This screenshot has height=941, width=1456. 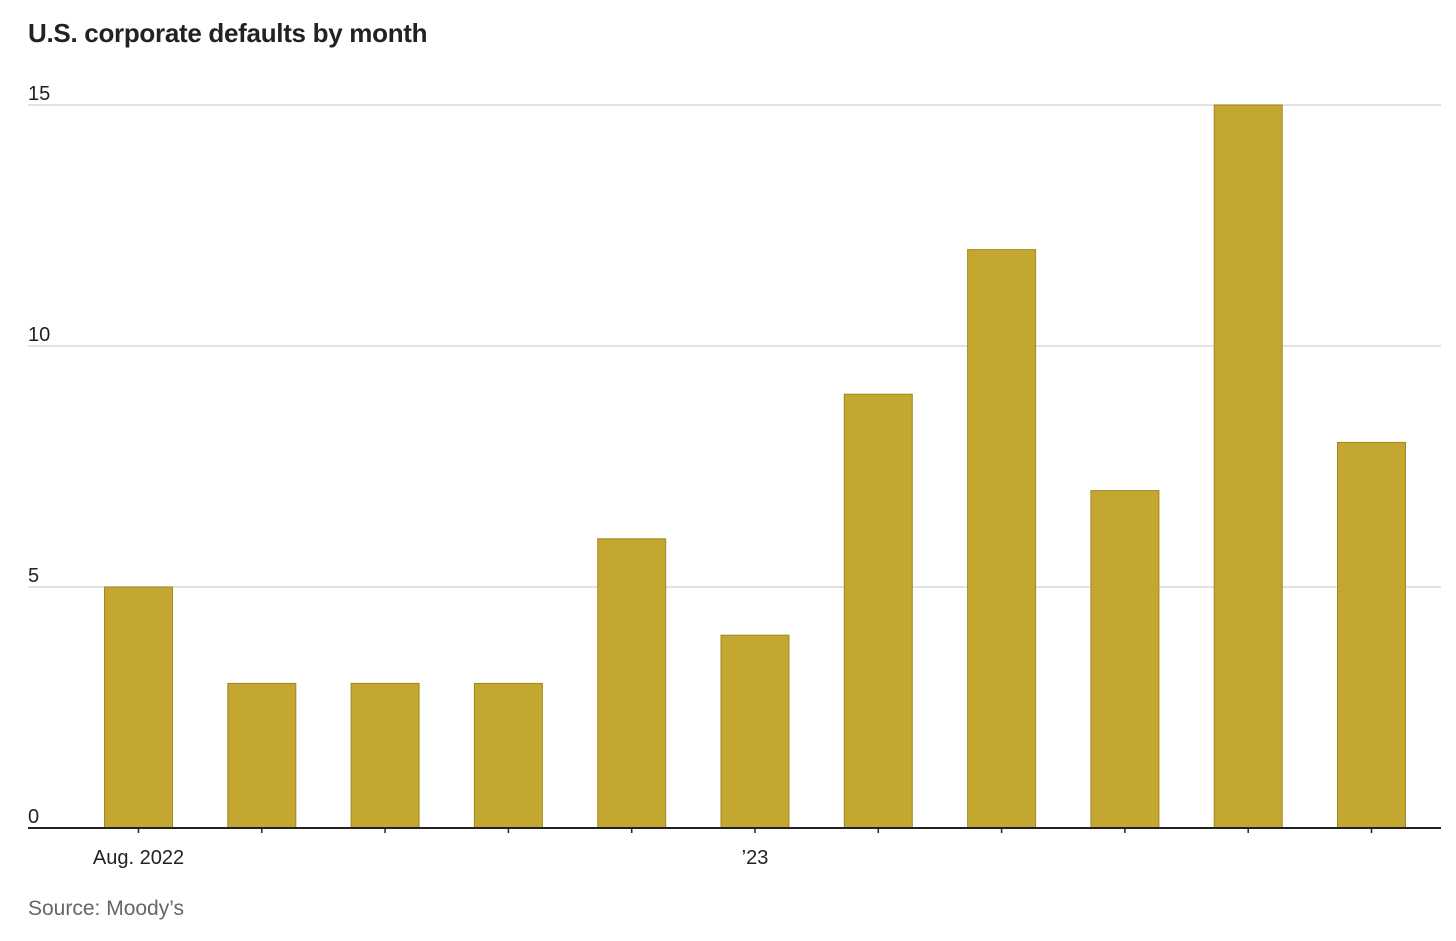 What do you see at coordinates (33, 576) in the screenshot?
I see `y-tick-label-5: 5` at bounding box center [33, 576].